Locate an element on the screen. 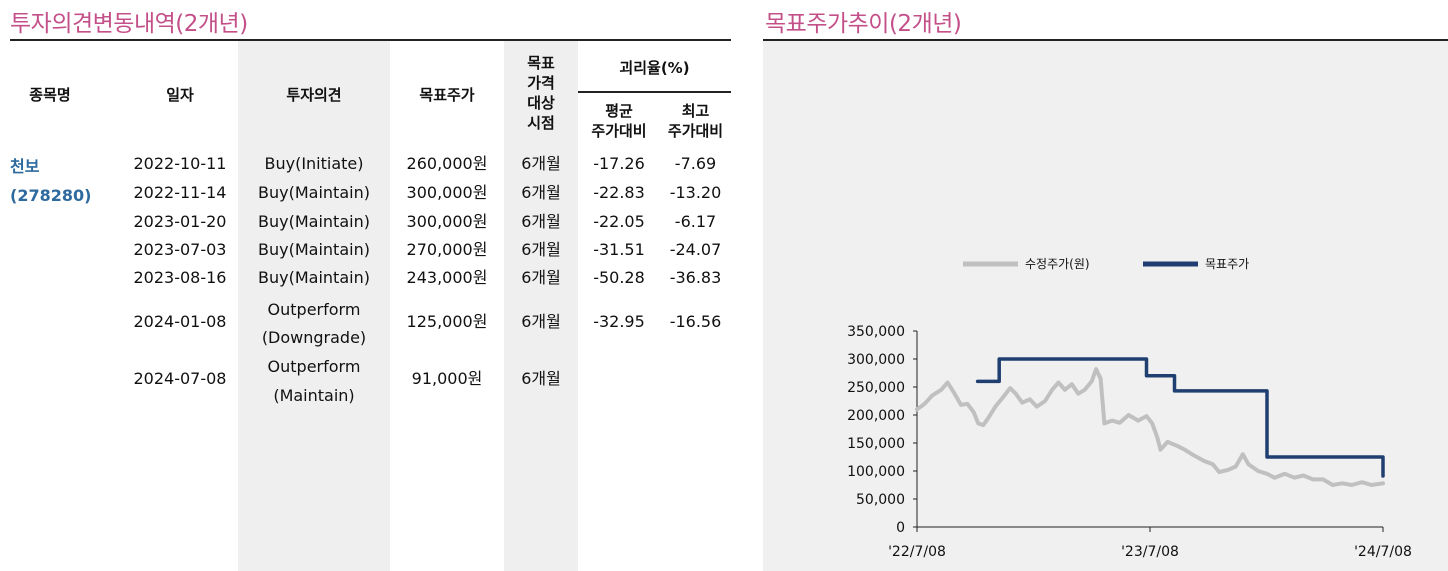 Image resolution: width=1448 pixels, height=571 pixels. row-max-gap: -36.83 is located at coordinates (695, 277).